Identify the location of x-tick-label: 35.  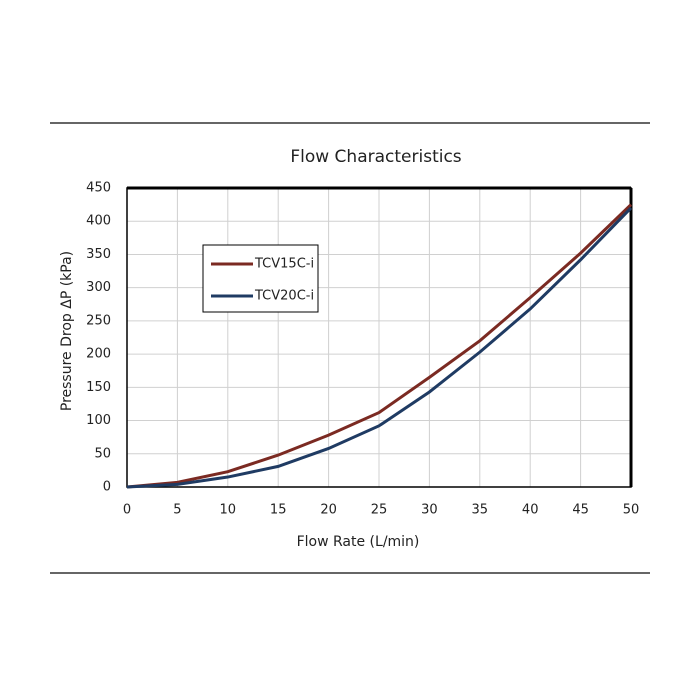
(480, 510).